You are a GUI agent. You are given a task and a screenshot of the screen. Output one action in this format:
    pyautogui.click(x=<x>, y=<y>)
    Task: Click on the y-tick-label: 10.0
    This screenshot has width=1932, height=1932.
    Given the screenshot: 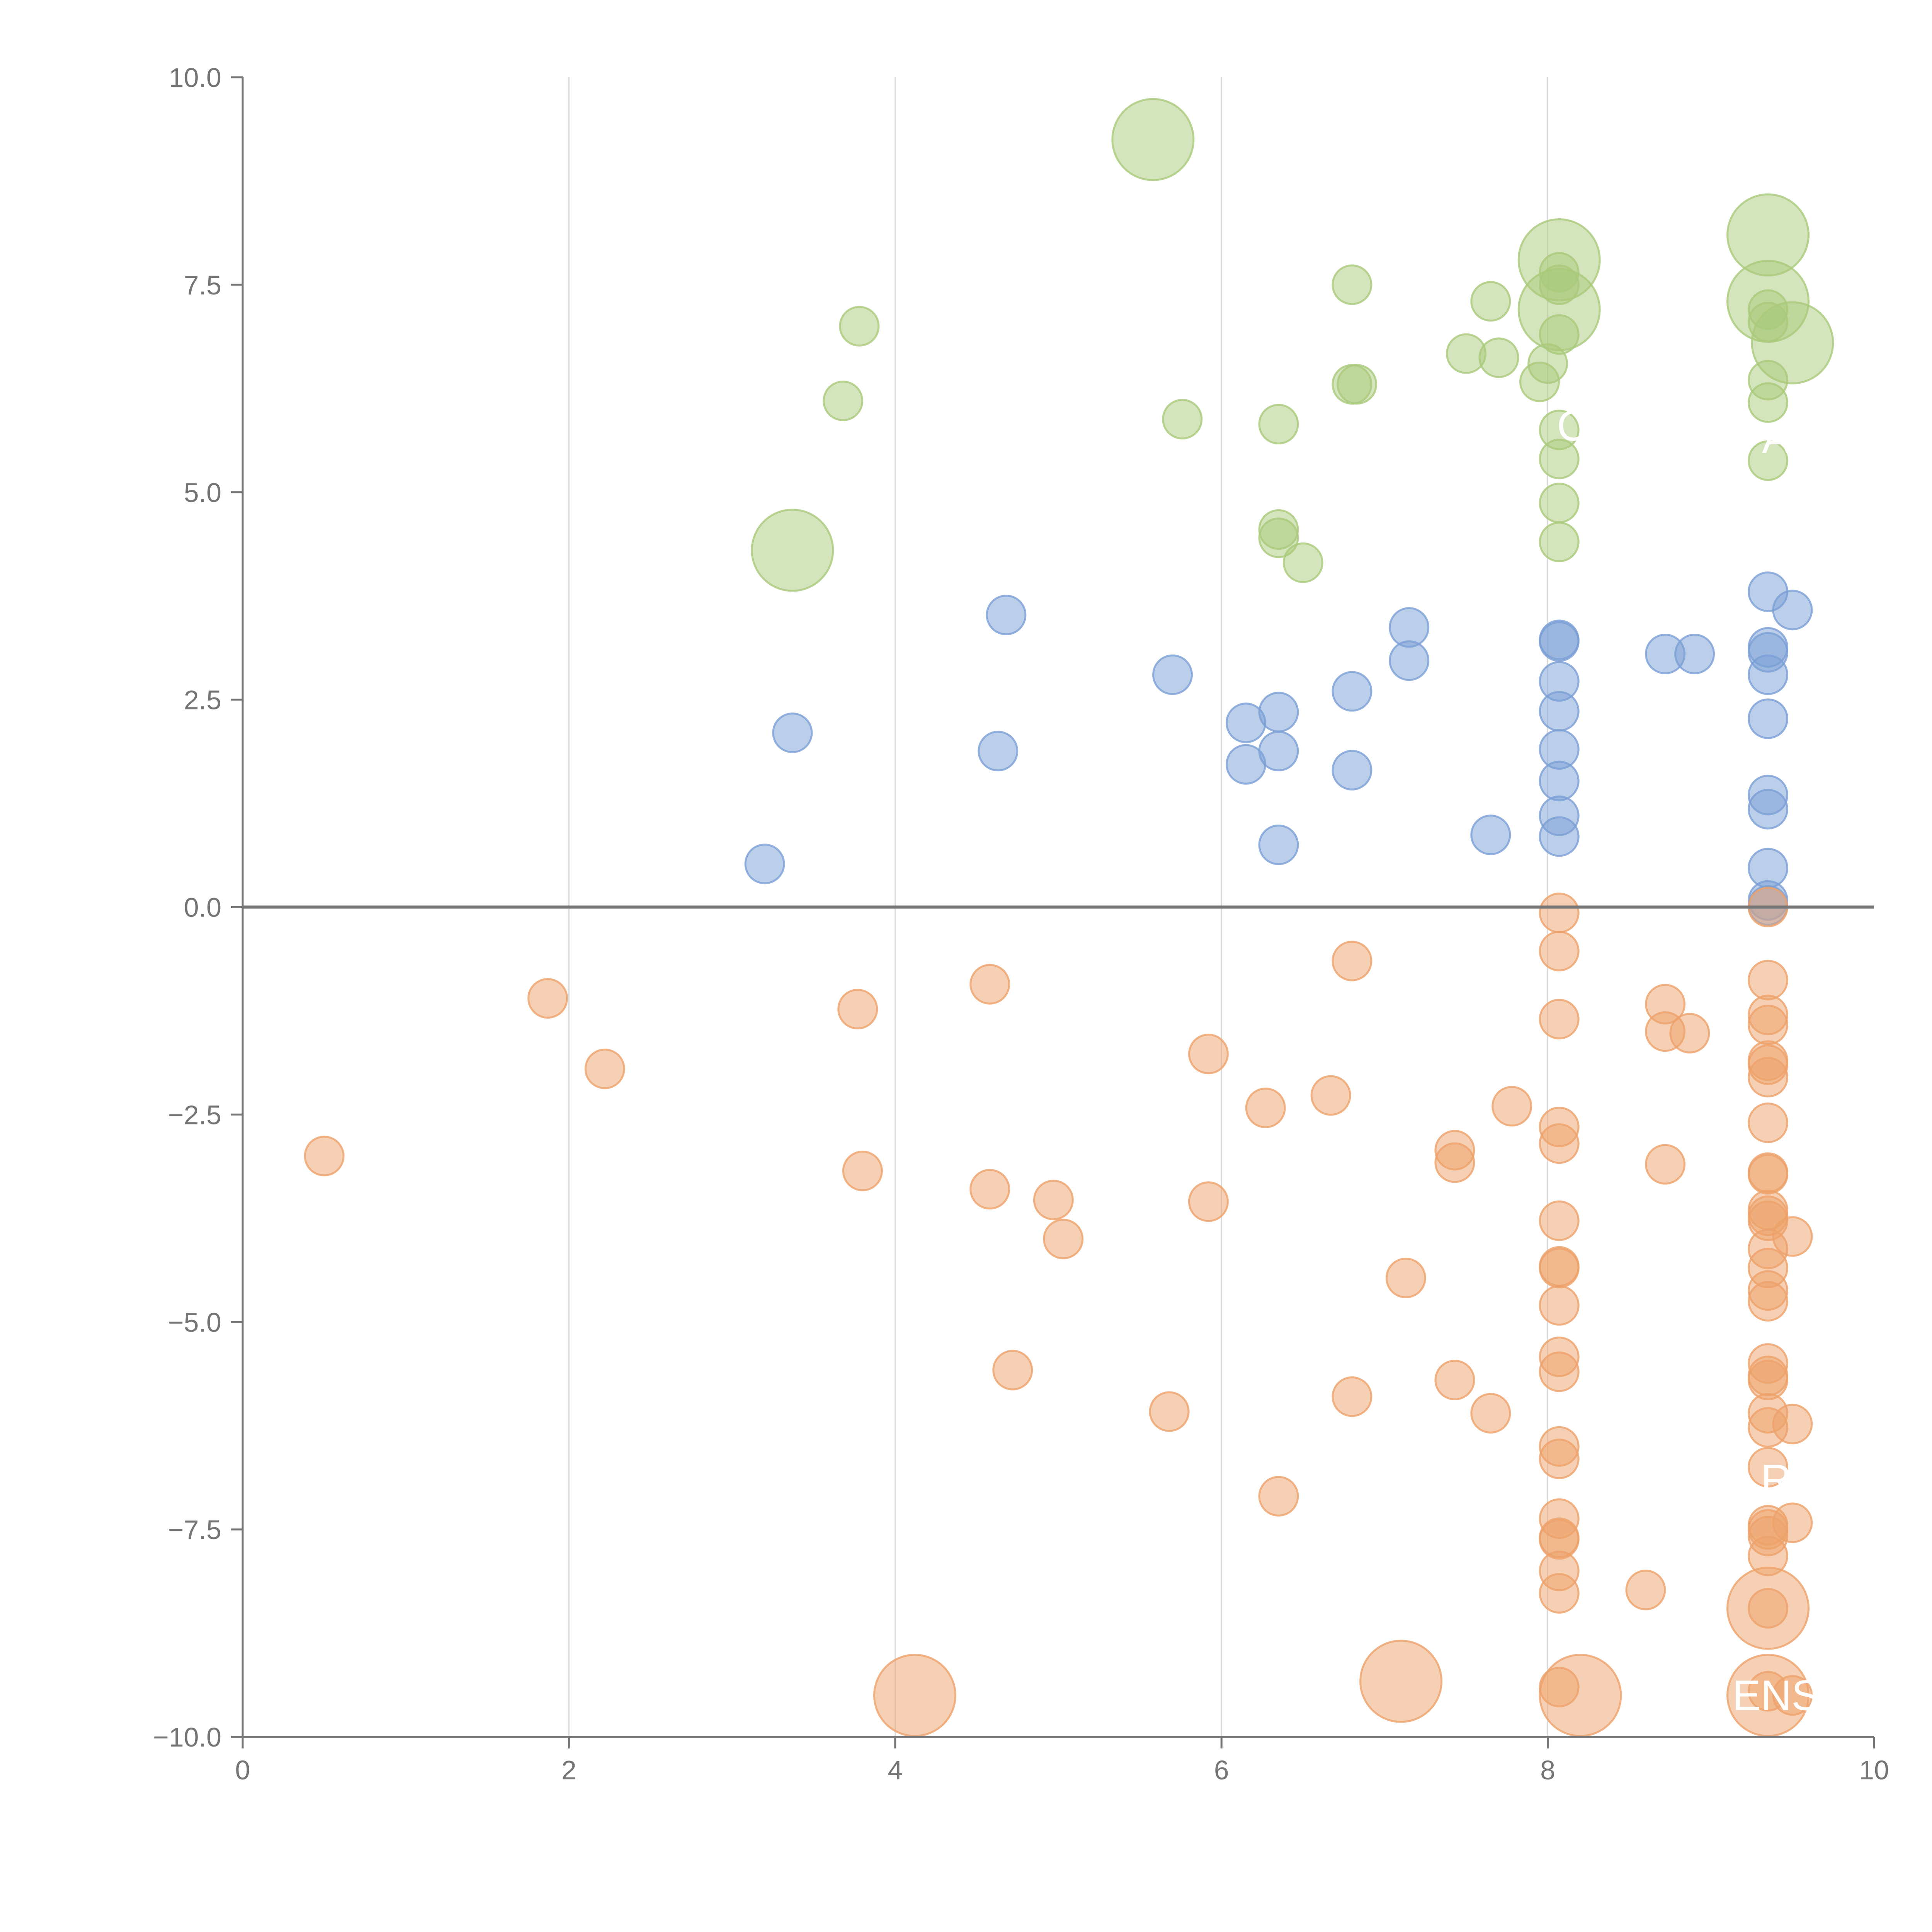 What is the action you would take?
    pyautogui.click(x=195, y=78)
    